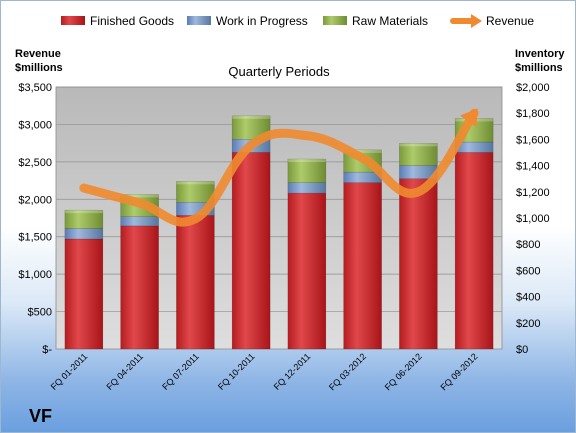 The height and width of the screenshot is (433, 576). What do you see at coordinates (540, 54) in the screenshot?
I see `right-axis-title-line1: Inventory` at bounding box center [540, 54].